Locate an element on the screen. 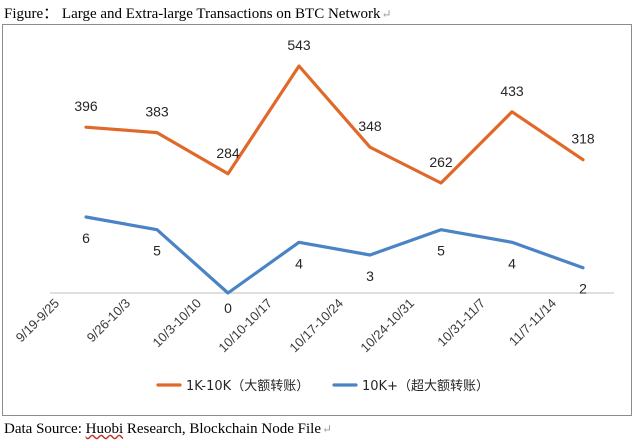 This screenshot has width=640, height=442. x-tick-label-3: 10/3-10/10 is located at coordinates (177, 323).